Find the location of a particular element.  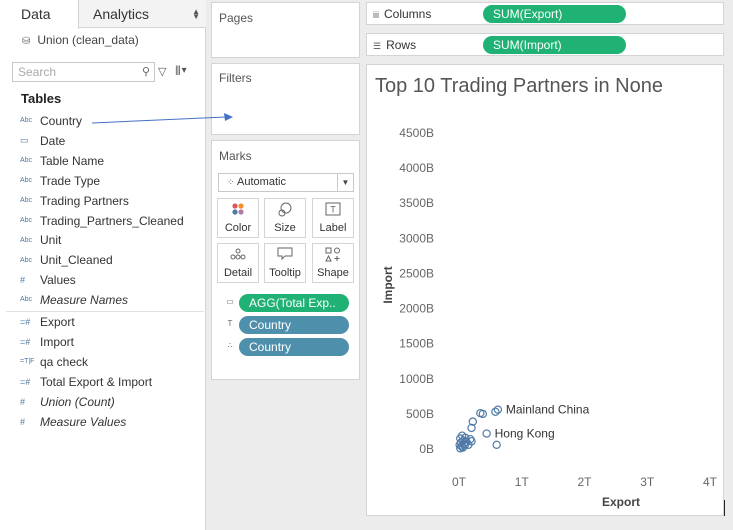

mark-type-value: Automatic is located at coordinates (261, 182).